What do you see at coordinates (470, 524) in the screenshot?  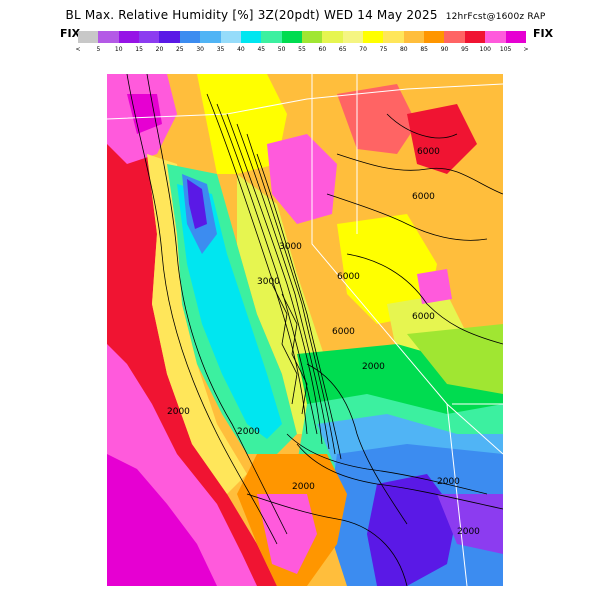 I see `southeast-violet-zone` at bounding box center [470, 524].